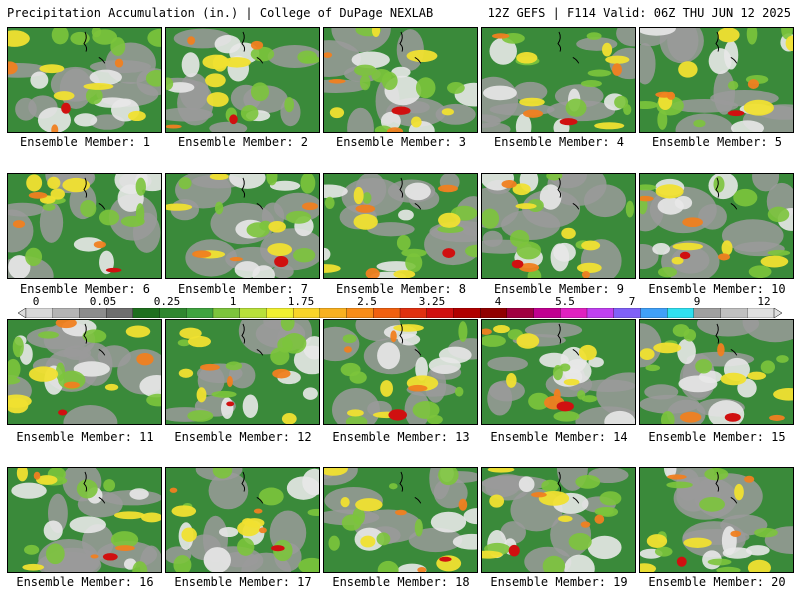 The height and width of the screenshot is (600, 800). What do you see at coordinates (85, 437) in the screenshot?
I see `ensemble-member-label: Ensemble Member: 11` at bounding box center [85, 437].